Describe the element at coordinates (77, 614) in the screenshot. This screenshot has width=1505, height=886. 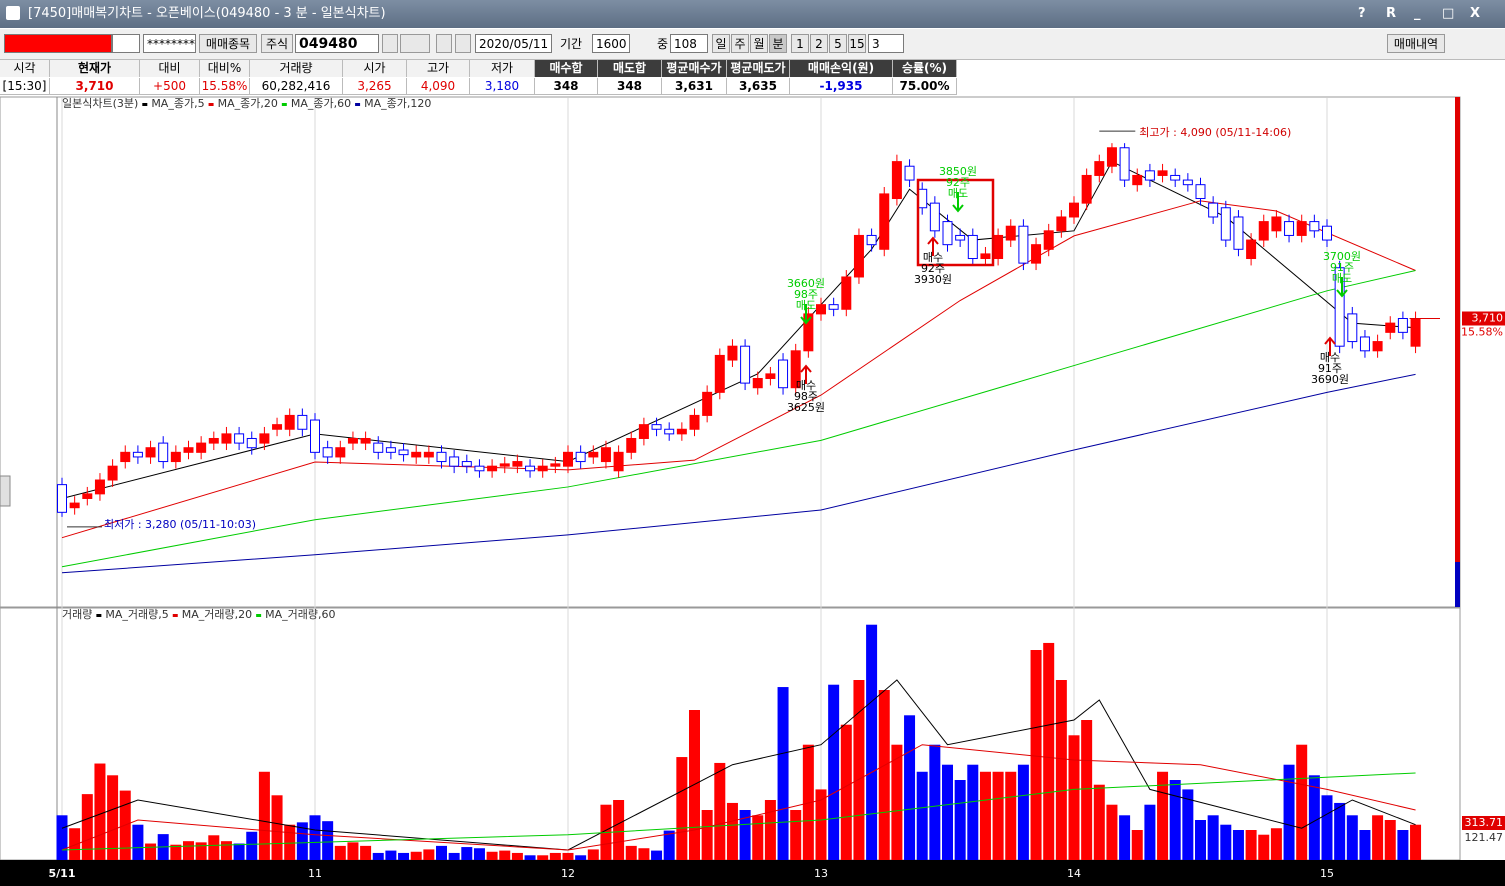
I see `legend-title: 거래량` at that location.